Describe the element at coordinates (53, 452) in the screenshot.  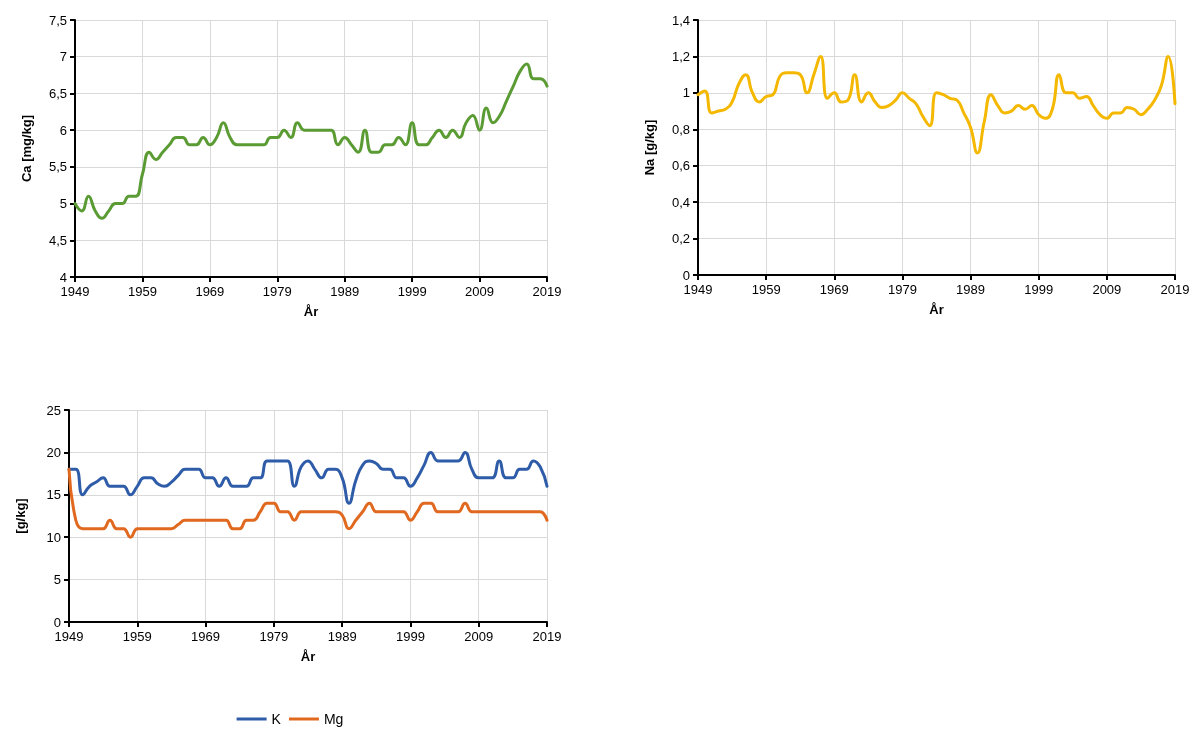
I see `y-tick-label: 20` at that location.